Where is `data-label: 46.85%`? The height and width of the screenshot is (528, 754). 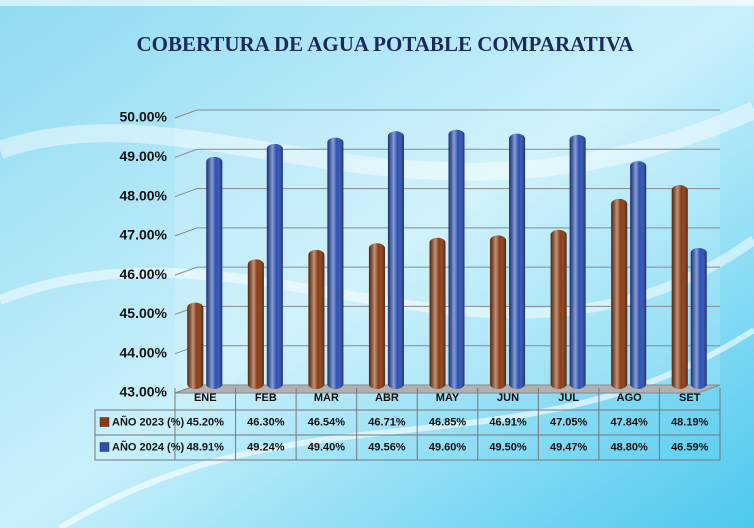
data-label: 46.85% is located at coordinates (448, 422).